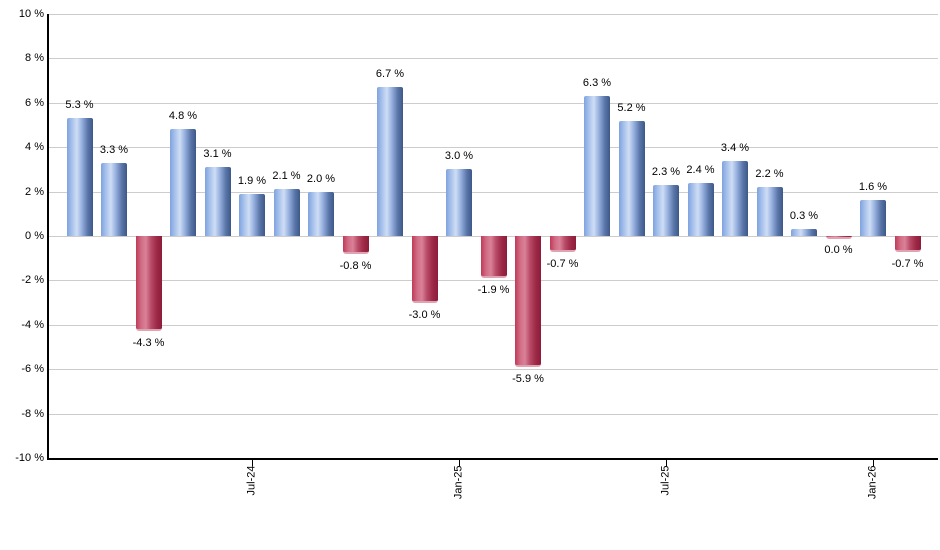  What do you see at coordinates (34, 147) in the screenshot?
I see `y-axis-tick-label: 4 %` at bounding box center [34, 147].